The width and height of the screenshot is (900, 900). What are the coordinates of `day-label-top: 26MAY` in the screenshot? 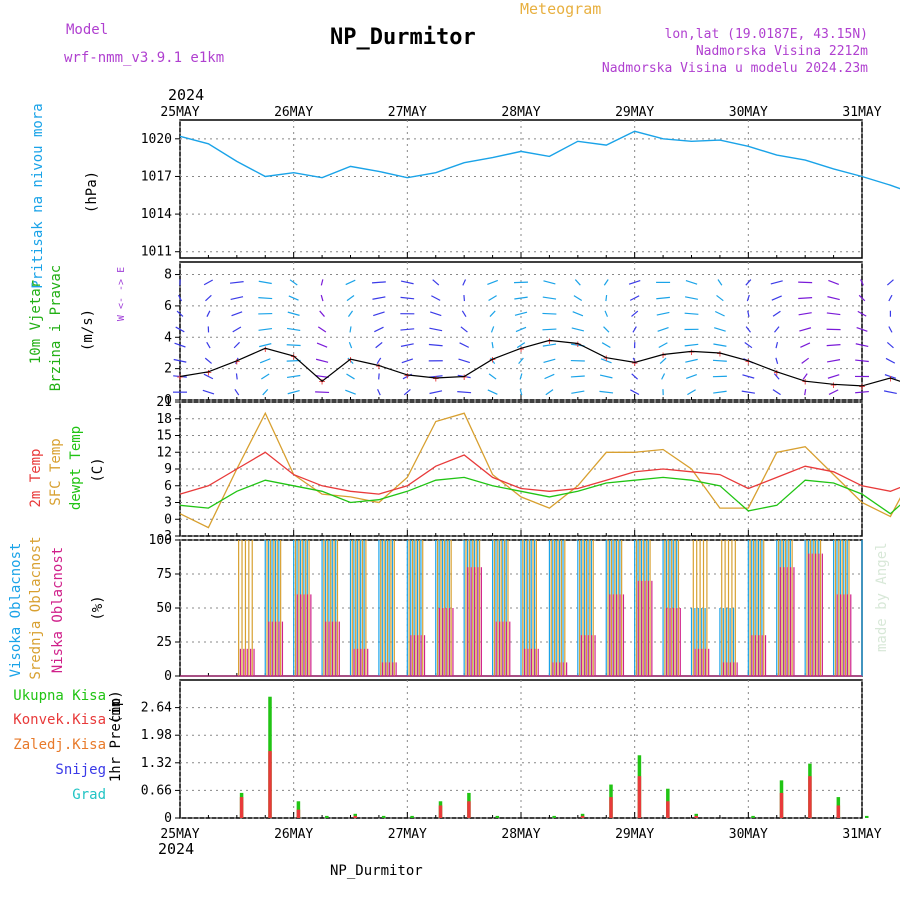 It's located at (293, 112).